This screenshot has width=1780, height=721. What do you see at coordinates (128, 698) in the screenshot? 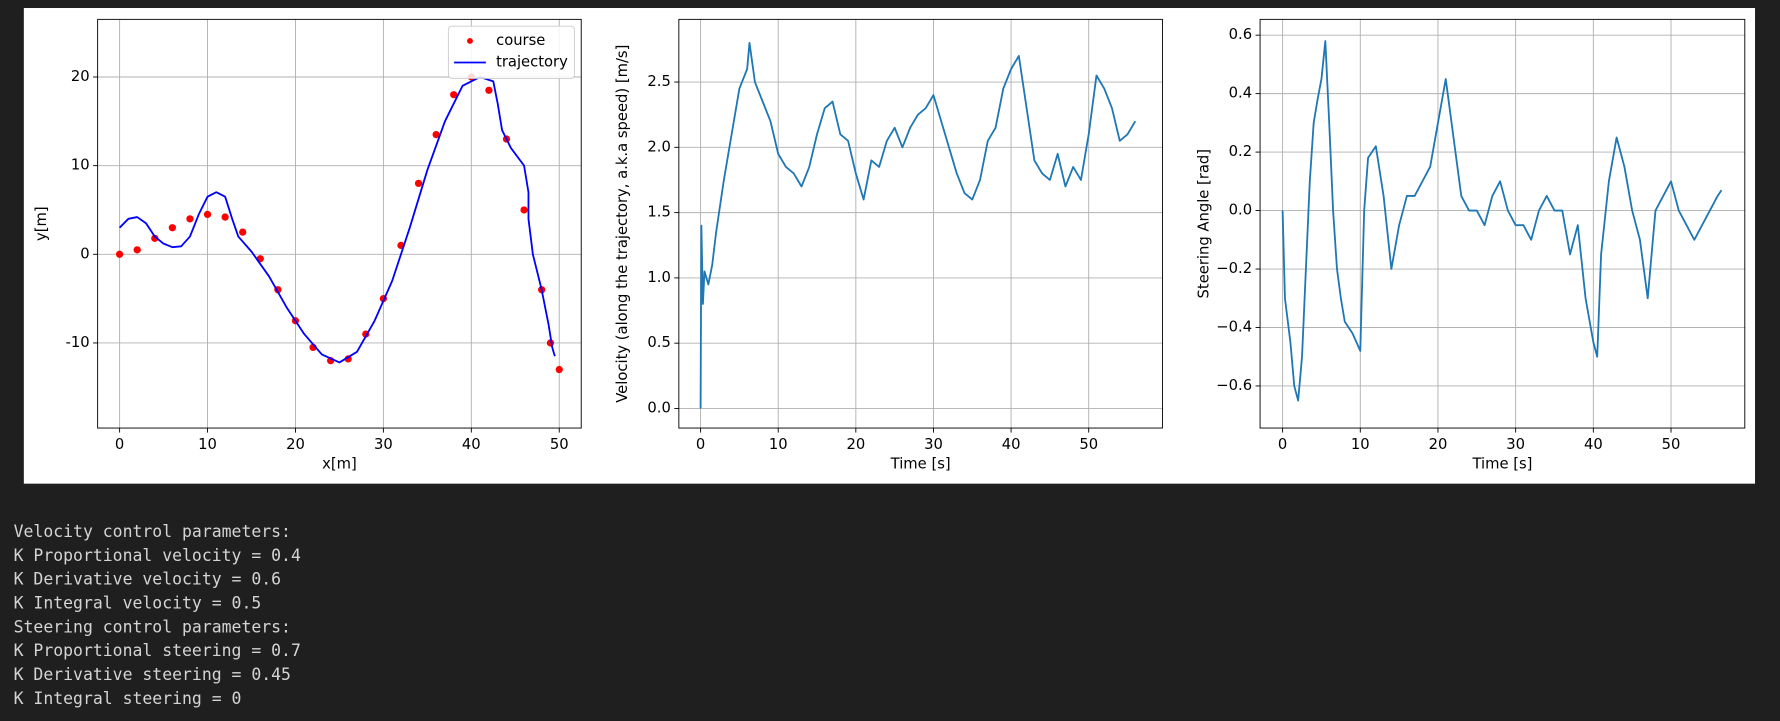
I see `output-line: K Integral steering = 0` at bounding box center [128, 698].